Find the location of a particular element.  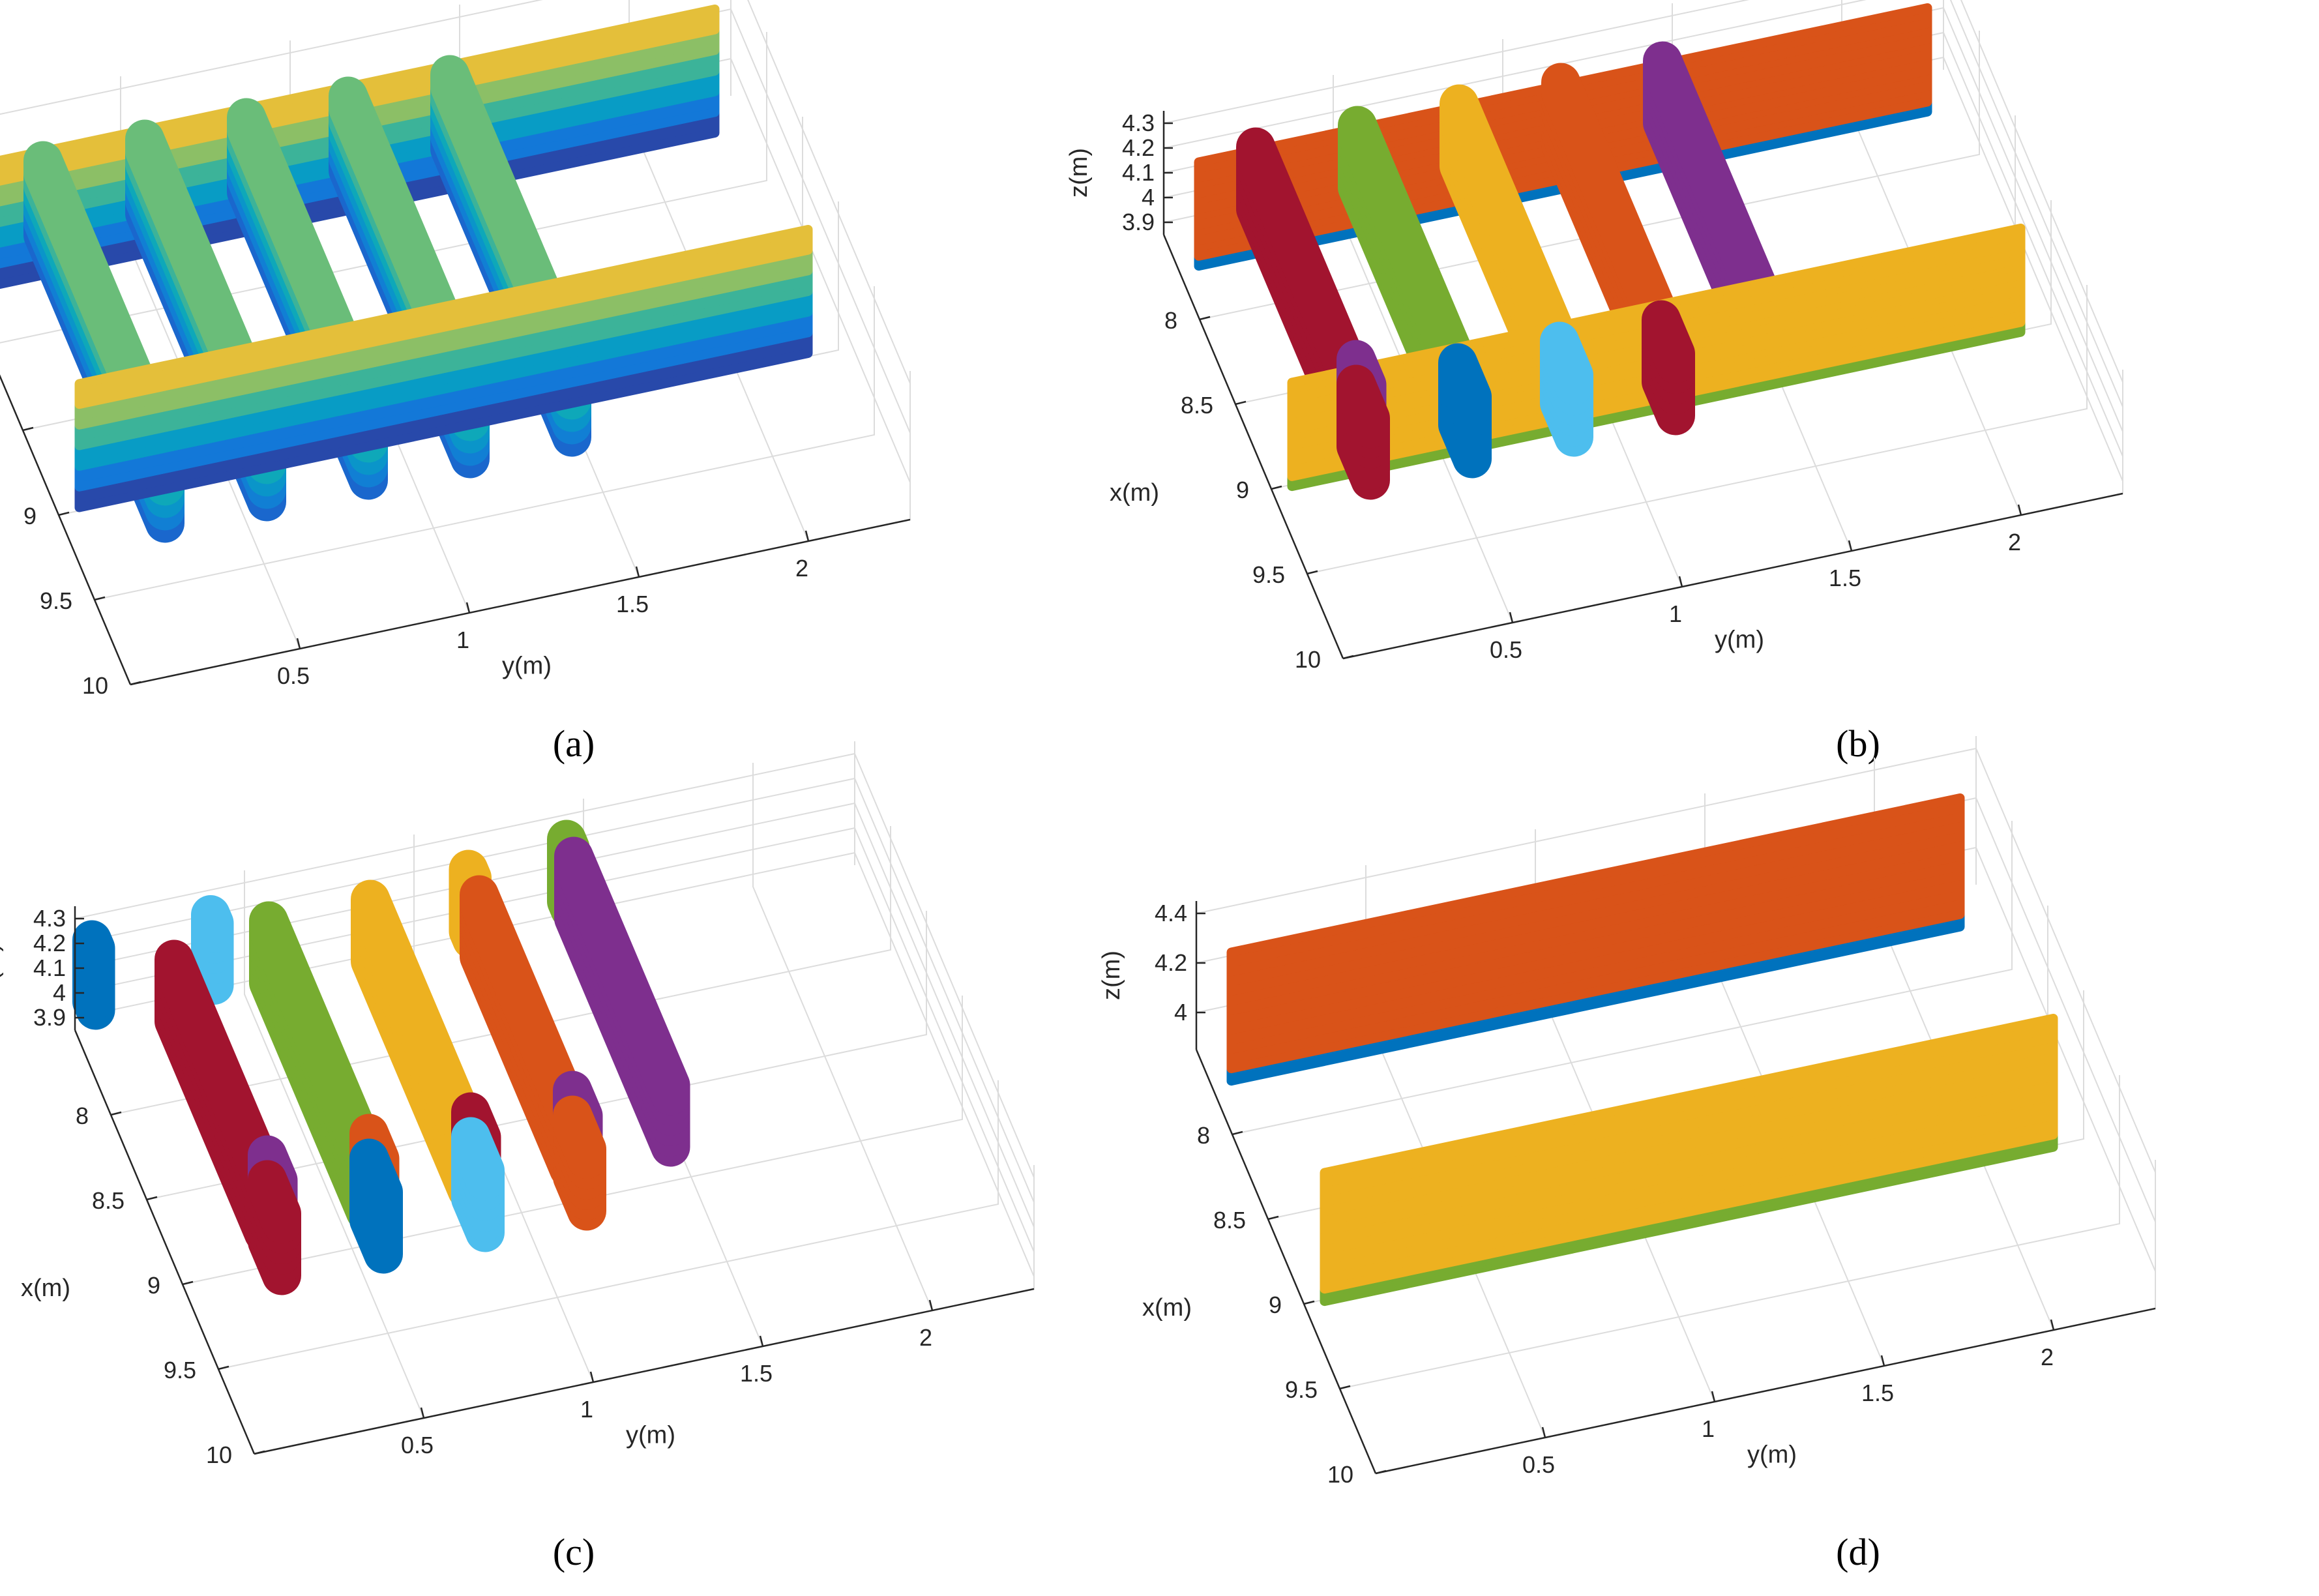

x-tick-label: 8.5 is located at coordinates (1229, 1220).